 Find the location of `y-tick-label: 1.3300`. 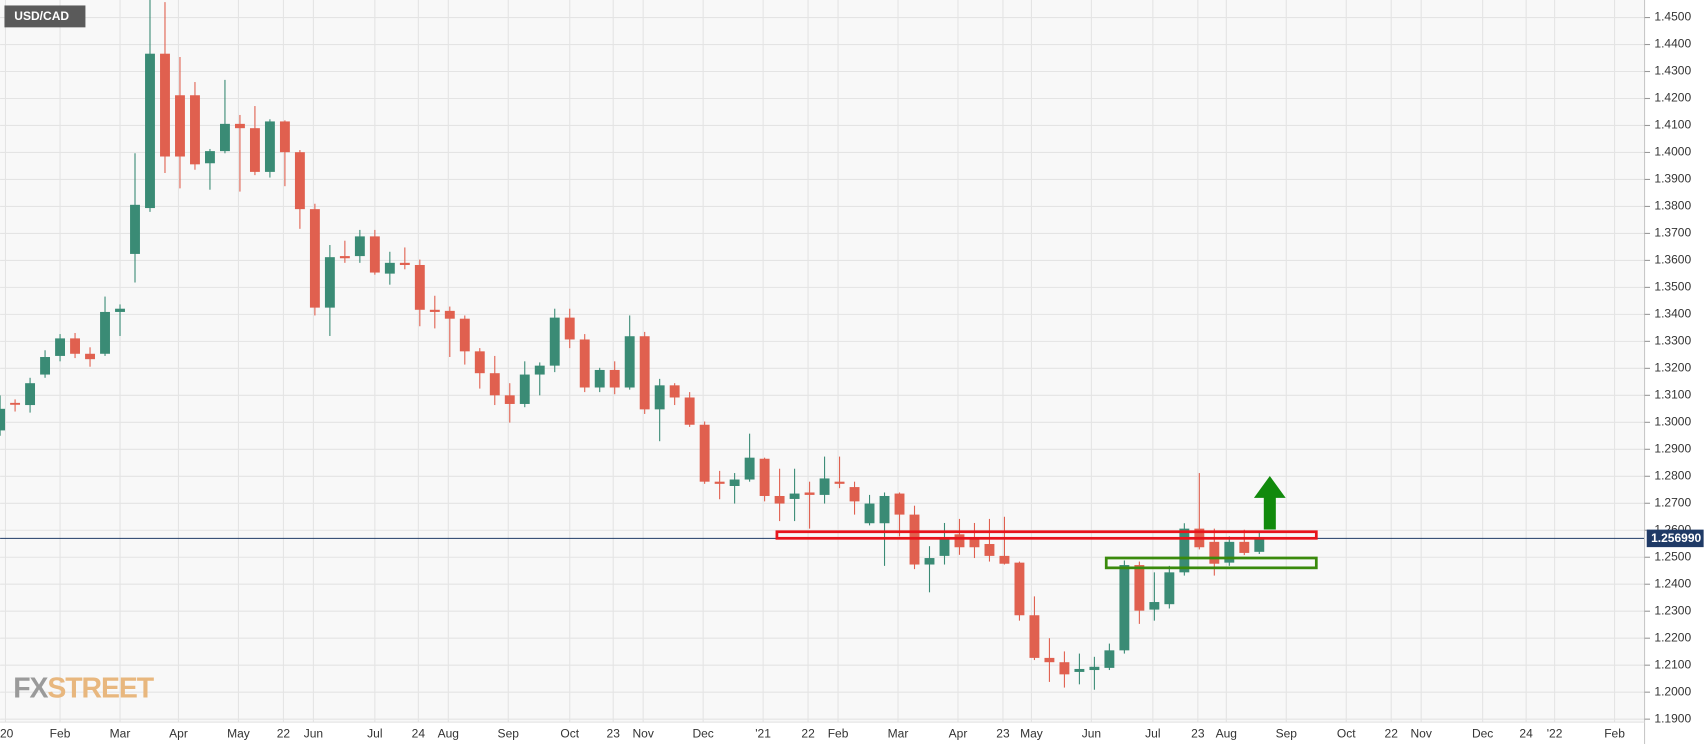

y-tick-label: 1.3300 is located at coordinates (1672, 341).